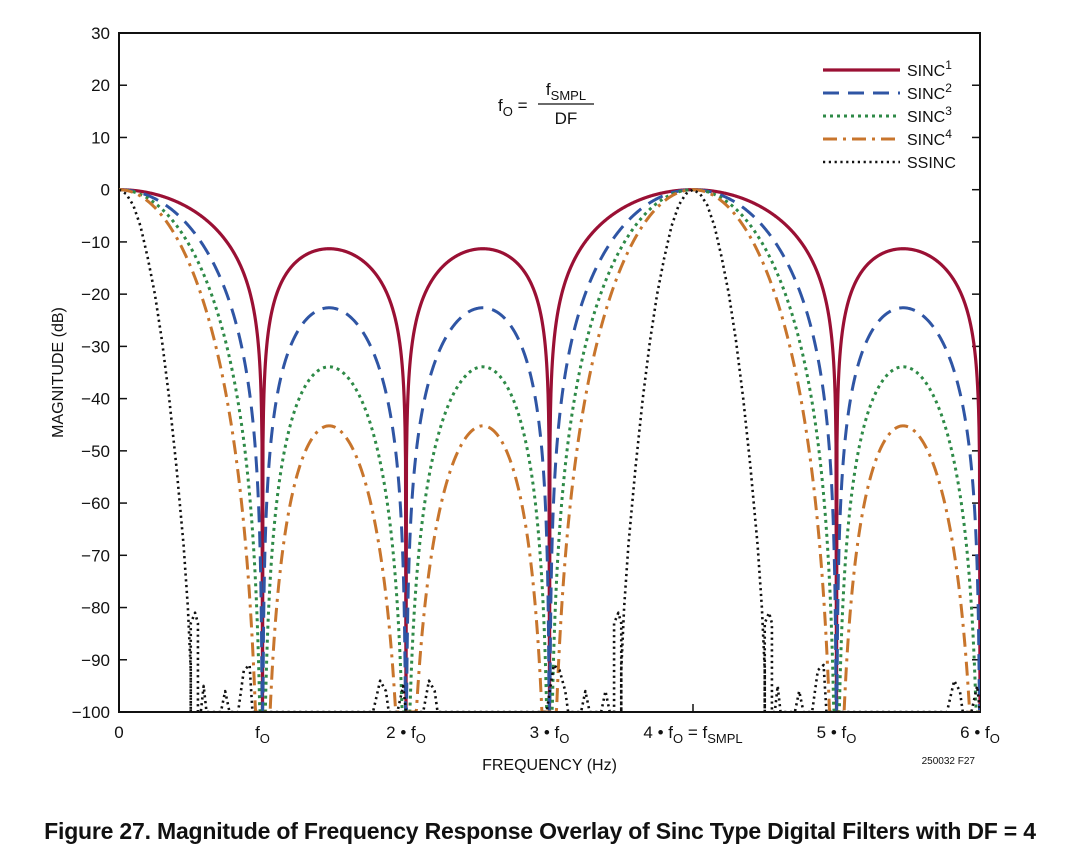 The width and height of the screenshot is (1080, 865). What do you see at coordinates (929, 69) in the screenshot?
I see `legend-label: SINC1` at bounding box center [929, 69].